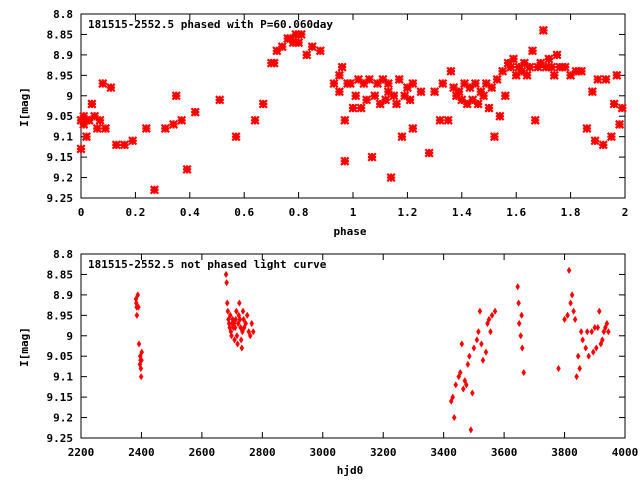  Describe the element at coordinates (625, 212) in the screenshot. I see `x-tick-label: 2` at that location.